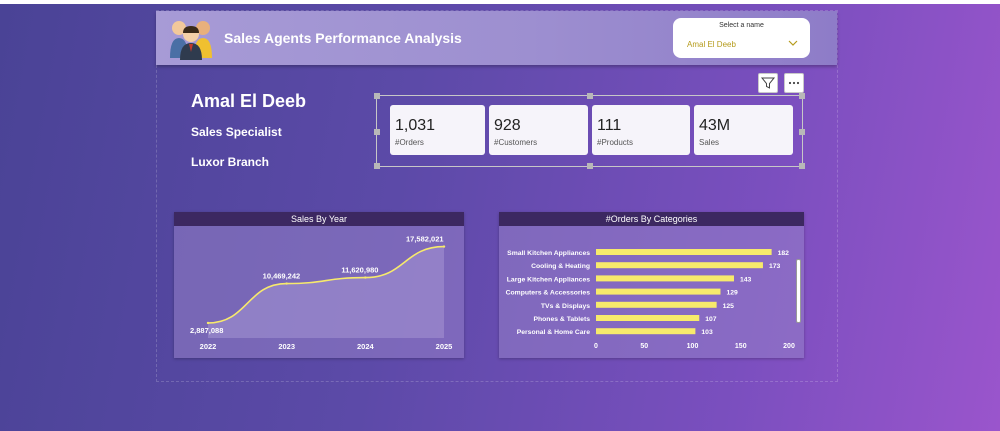  I want to click on x-tick-label: 2023, so click(286, 346).